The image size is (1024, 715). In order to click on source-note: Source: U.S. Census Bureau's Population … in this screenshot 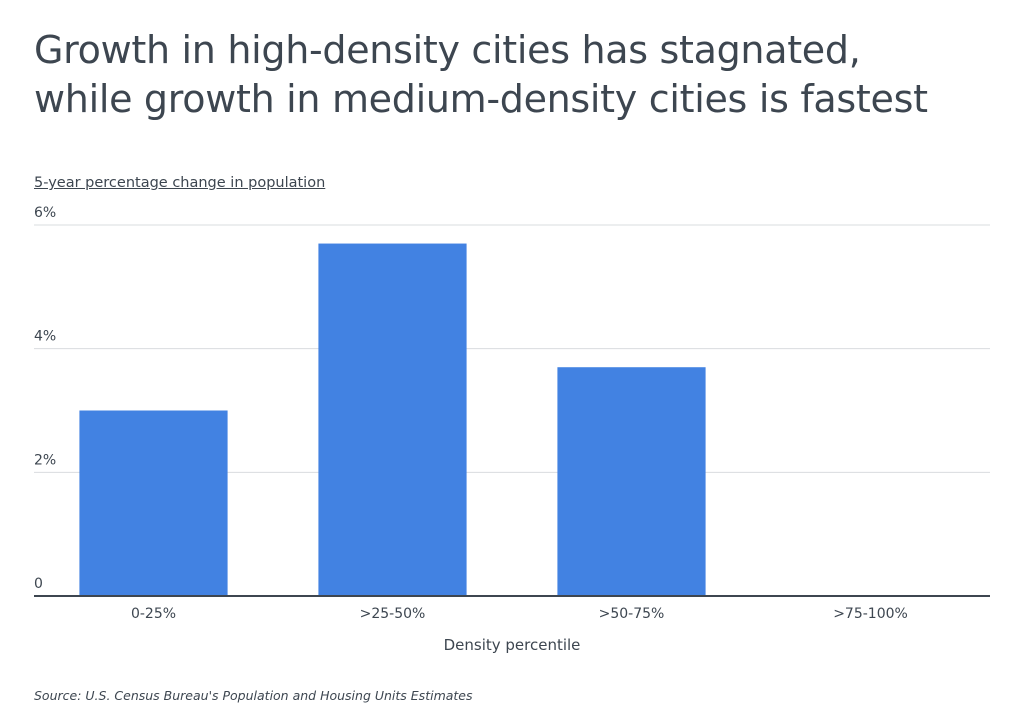, I will do `click(253, 695)`.